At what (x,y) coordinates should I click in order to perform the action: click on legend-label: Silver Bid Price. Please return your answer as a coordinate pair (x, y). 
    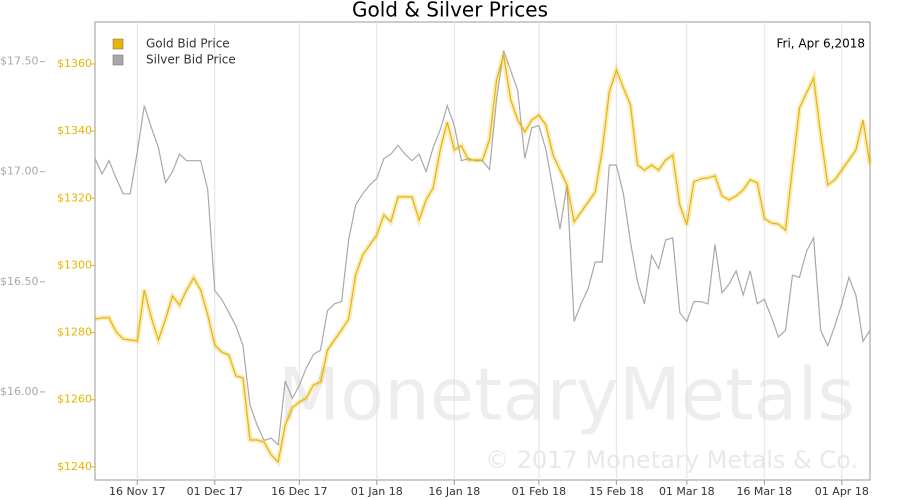
    Looking at the image, I should click on (191, 60).